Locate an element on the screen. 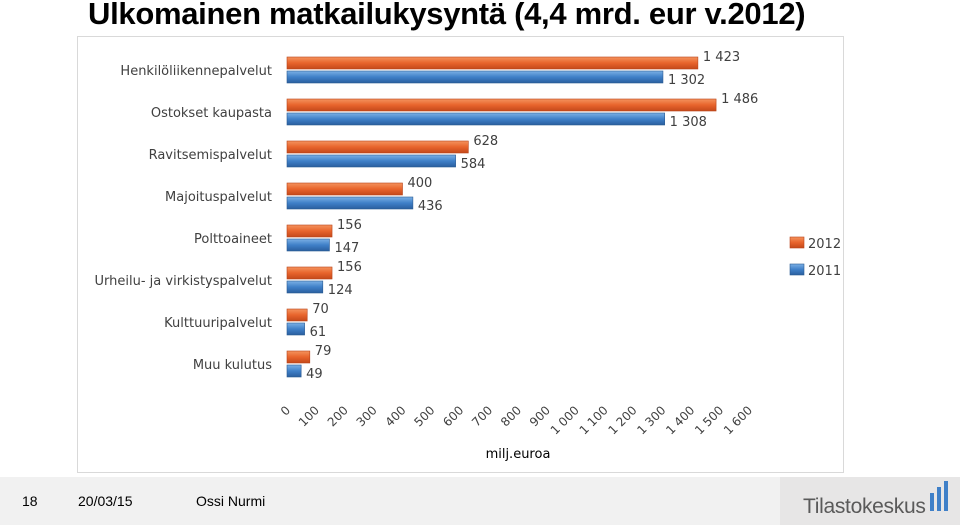  data-label-2011: 61 is located at coordinates (318, 332).